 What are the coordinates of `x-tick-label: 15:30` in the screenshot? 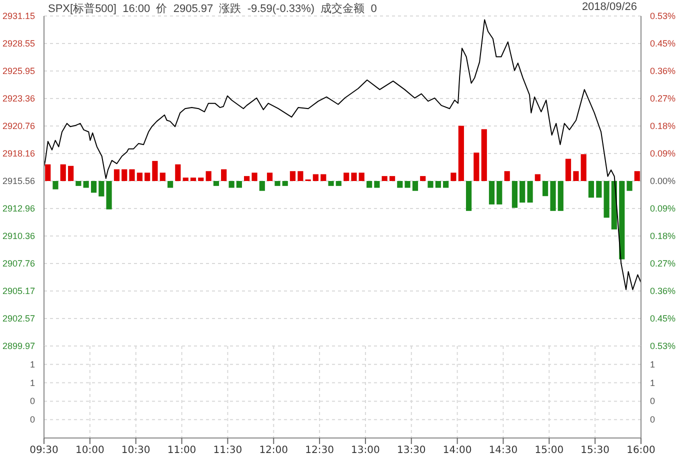 It's located at (595, 450).